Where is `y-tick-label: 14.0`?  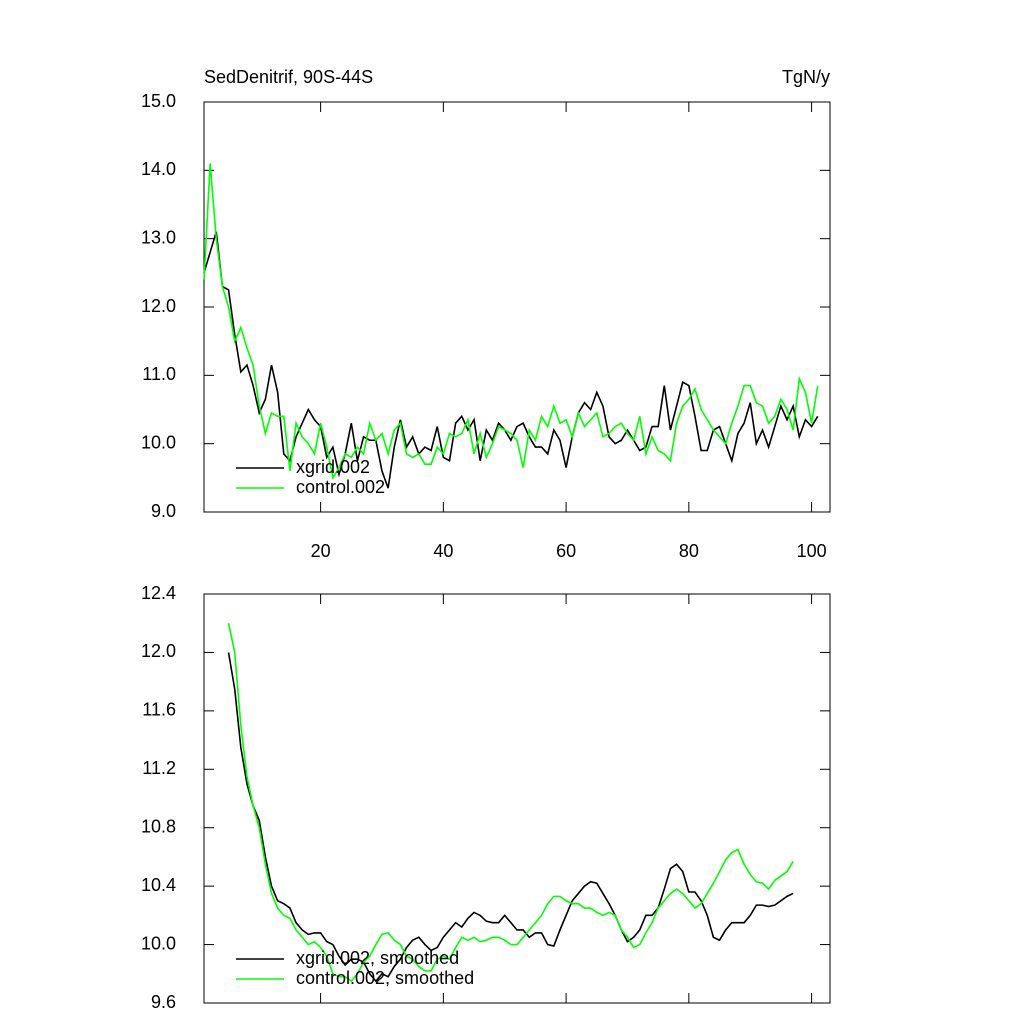 y-tick-label: 14.0 is located at coordinates (158, 169).